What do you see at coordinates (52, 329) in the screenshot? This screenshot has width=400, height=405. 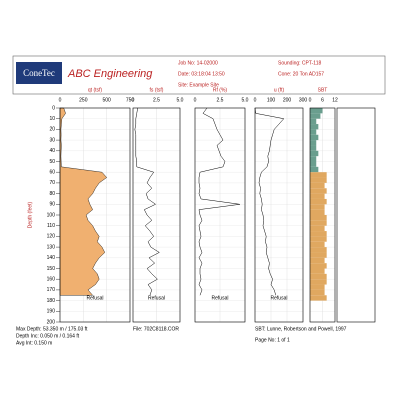 I see `max-depth: Max Depth: 53.350 m / 175.03 ft` at bounding box center [52, 329].